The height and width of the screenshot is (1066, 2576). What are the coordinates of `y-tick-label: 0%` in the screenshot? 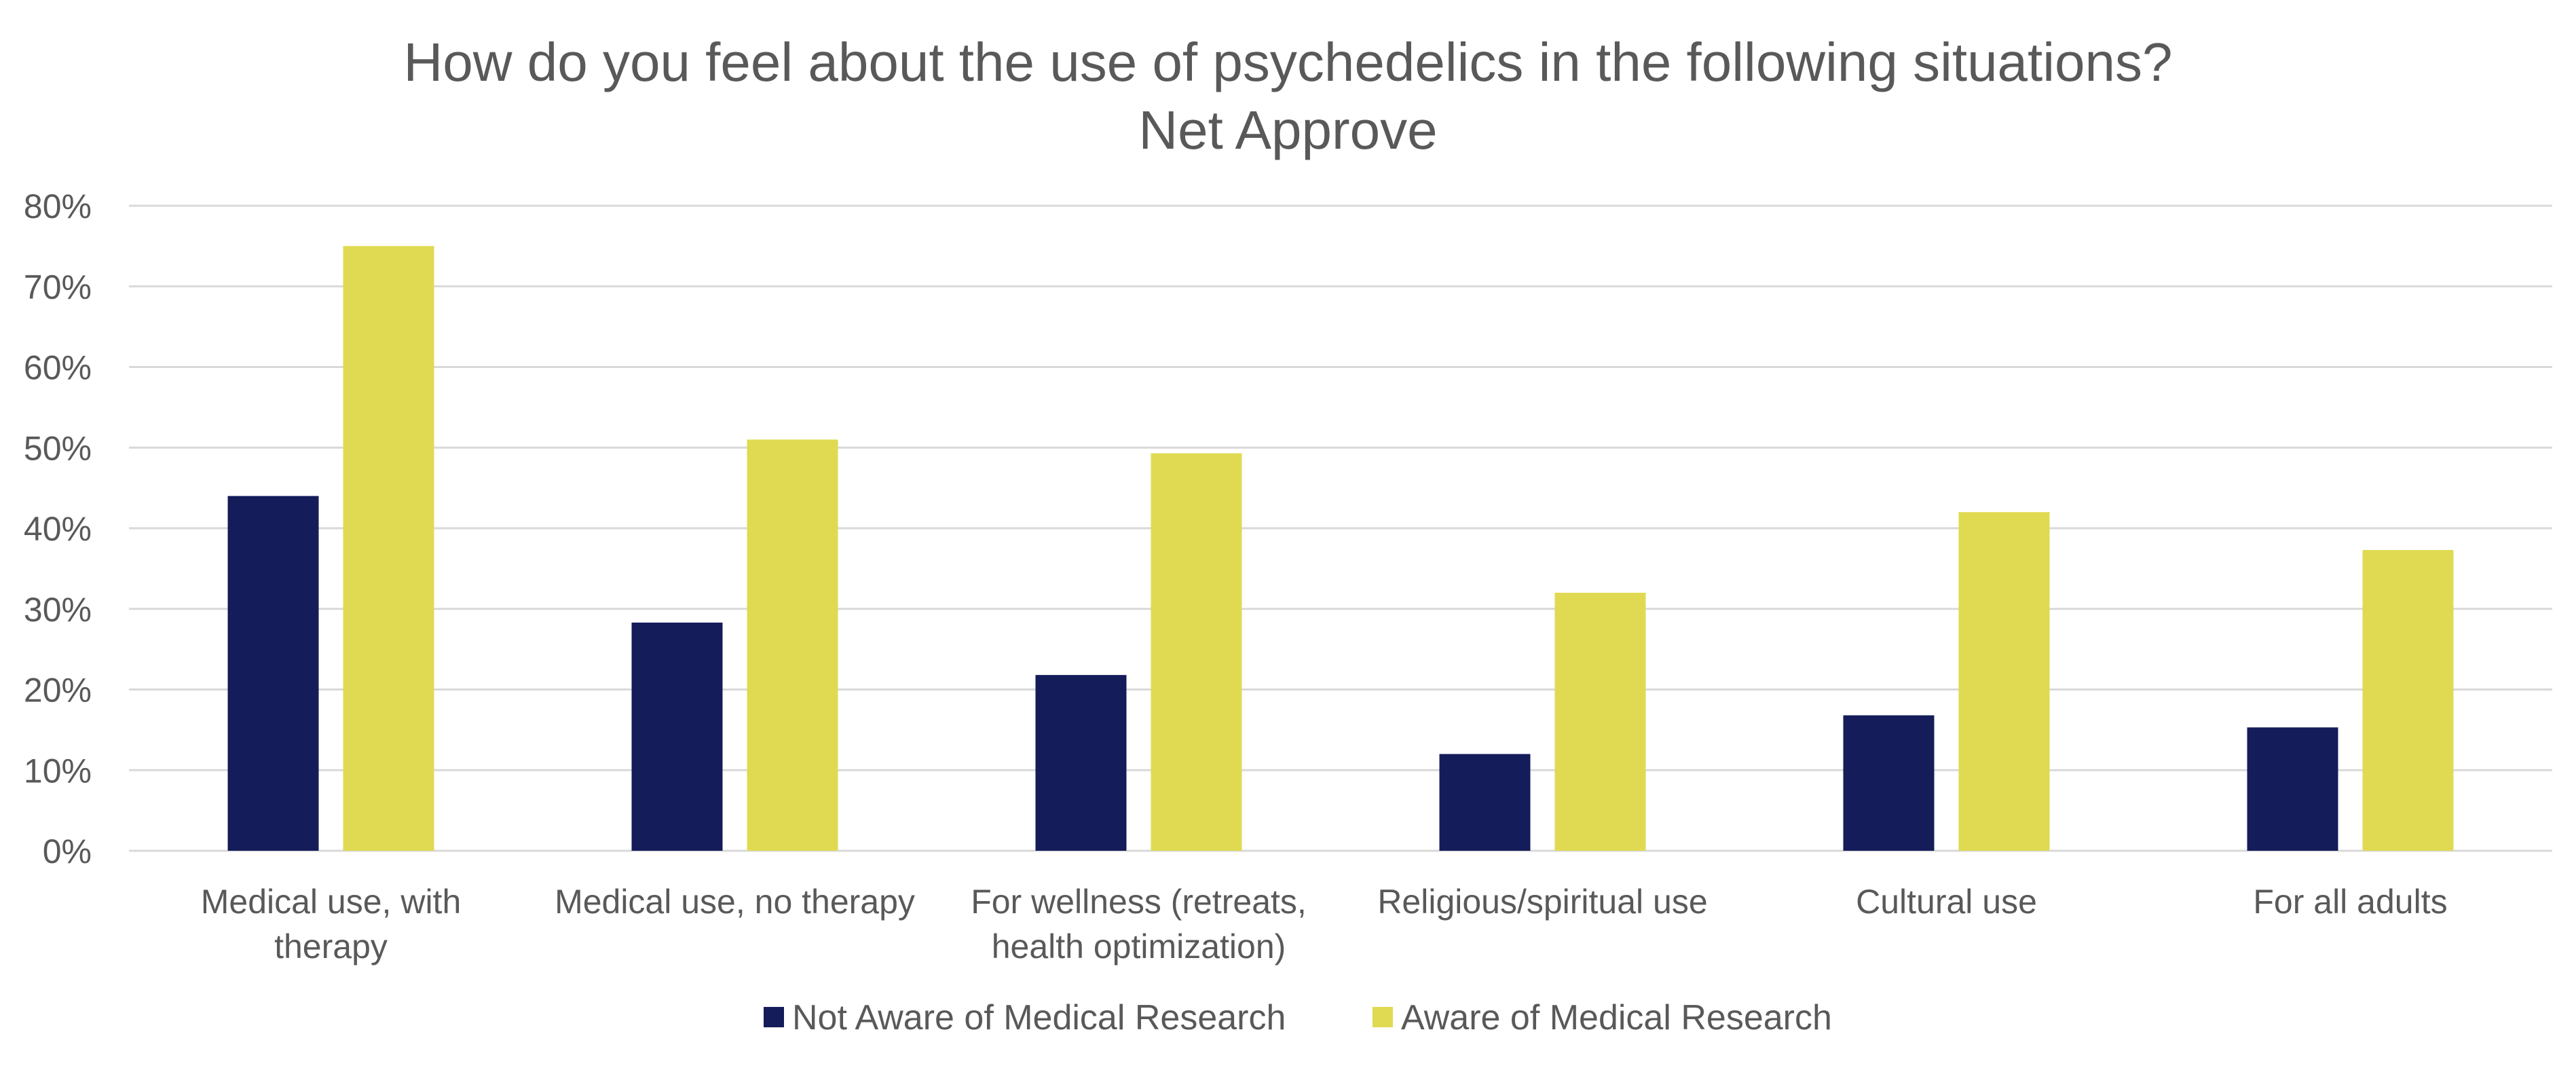 It's located at (68, 851).